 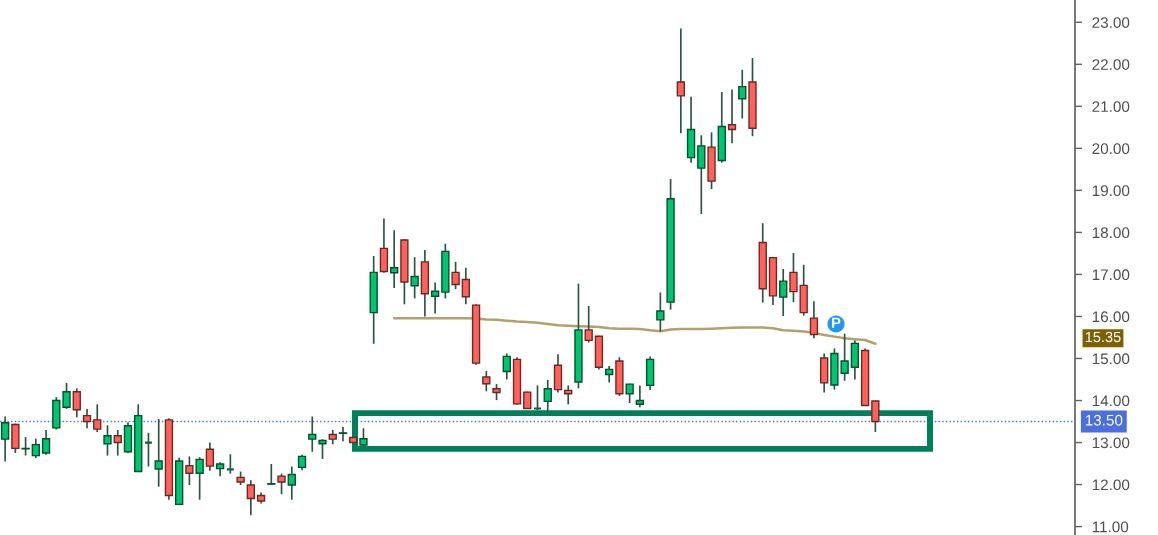 I want to click on ref-line-label: 13.50, so click(x=1104, y=420).